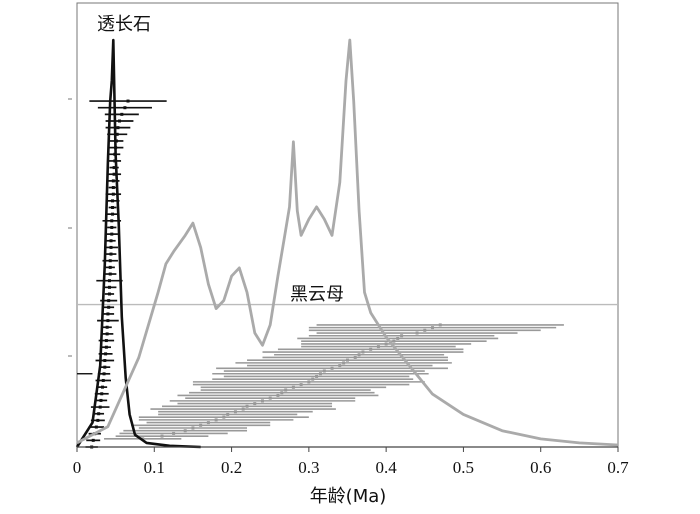  Describe the element at coordinates (348, 496) in the screenshot. I see `x-axis-title: 年龄(Ma)` at that location.